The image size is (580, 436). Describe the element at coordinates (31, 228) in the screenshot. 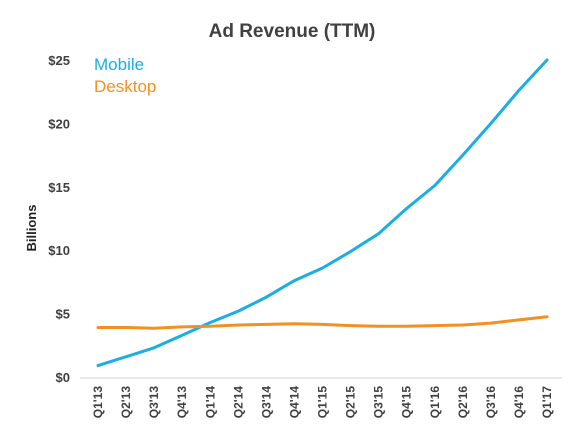

I see `y-axis-label: Billions` at that location.